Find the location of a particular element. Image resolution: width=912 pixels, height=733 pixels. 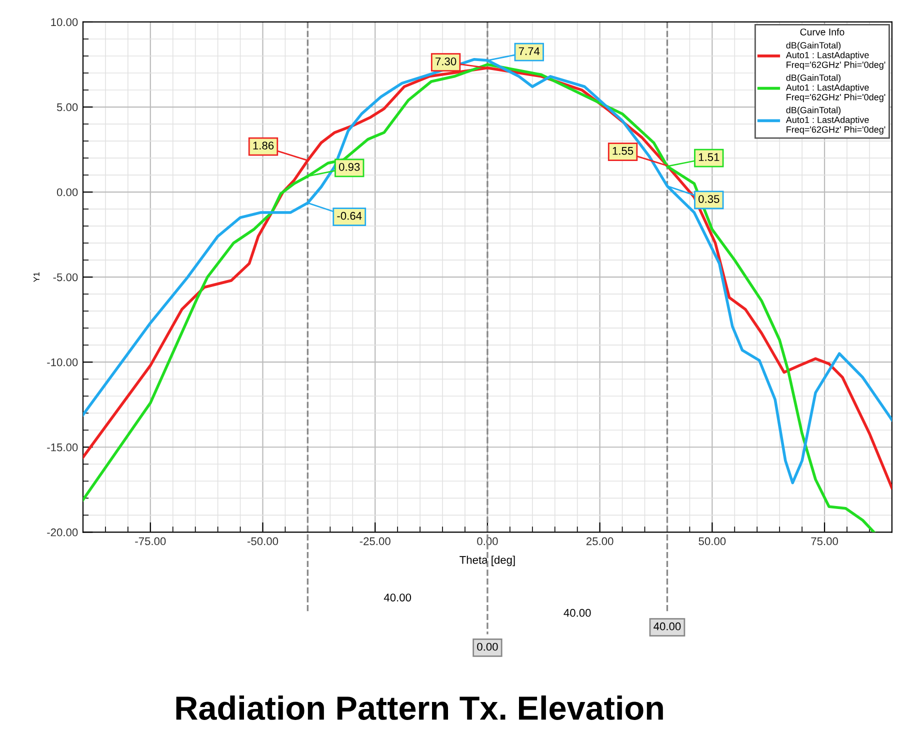

x-axis-title: Theta [deg] is located at coordinates (487, 561).